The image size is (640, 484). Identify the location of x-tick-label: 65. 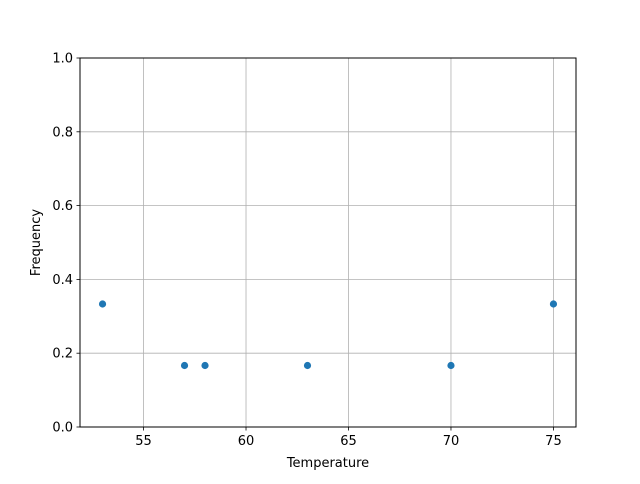
(348, 441).